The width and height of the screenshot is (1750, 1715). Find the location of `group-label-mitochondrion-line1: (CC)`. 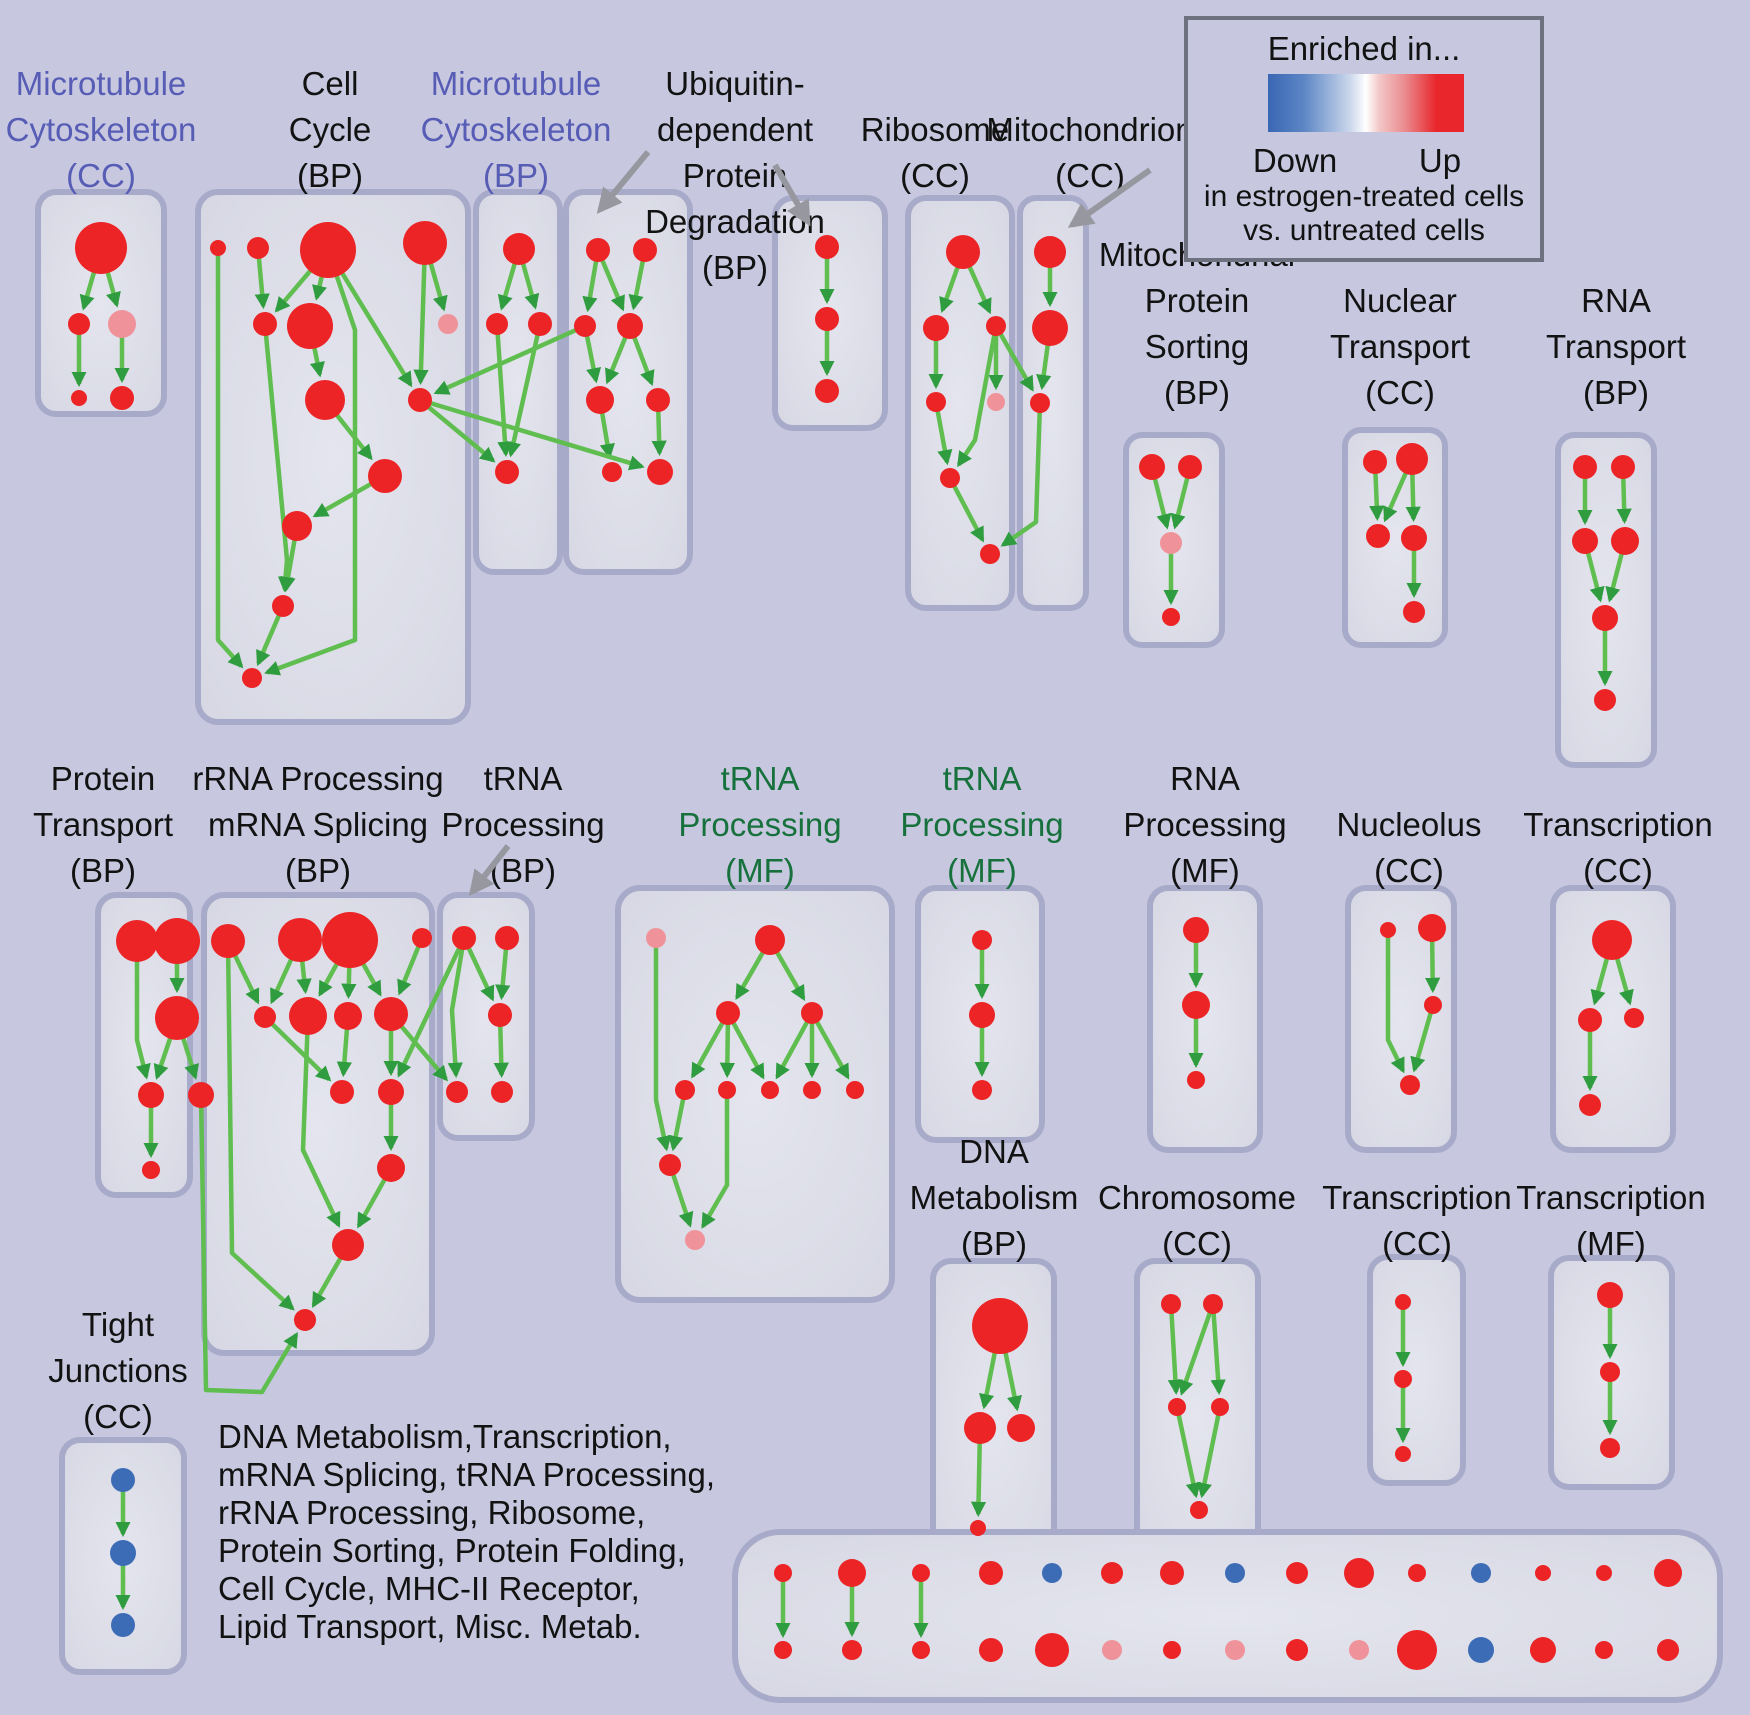

group-label-mitochondrion-line1: (CC) is located at coordinates (1090, 175).